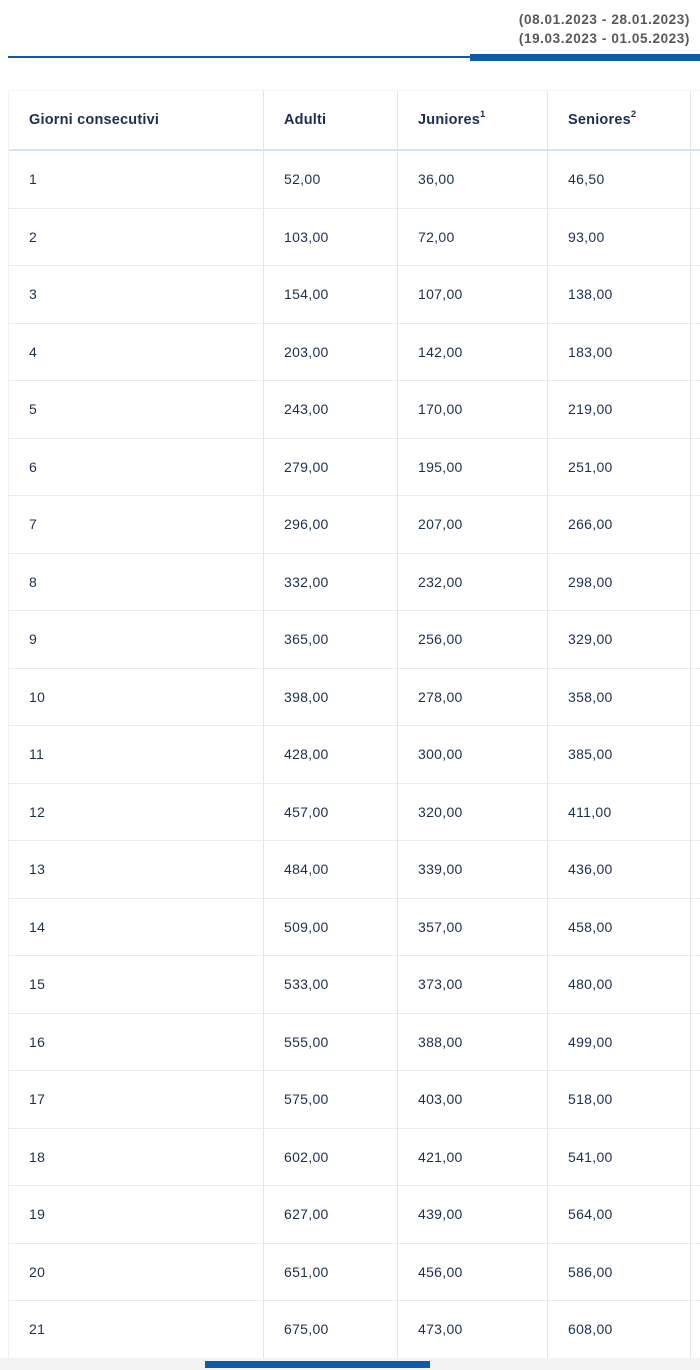 The width and height of the screenshot is (700, 1370). I want to click on juniores-price-cell: 357,00, so click(473, 926).